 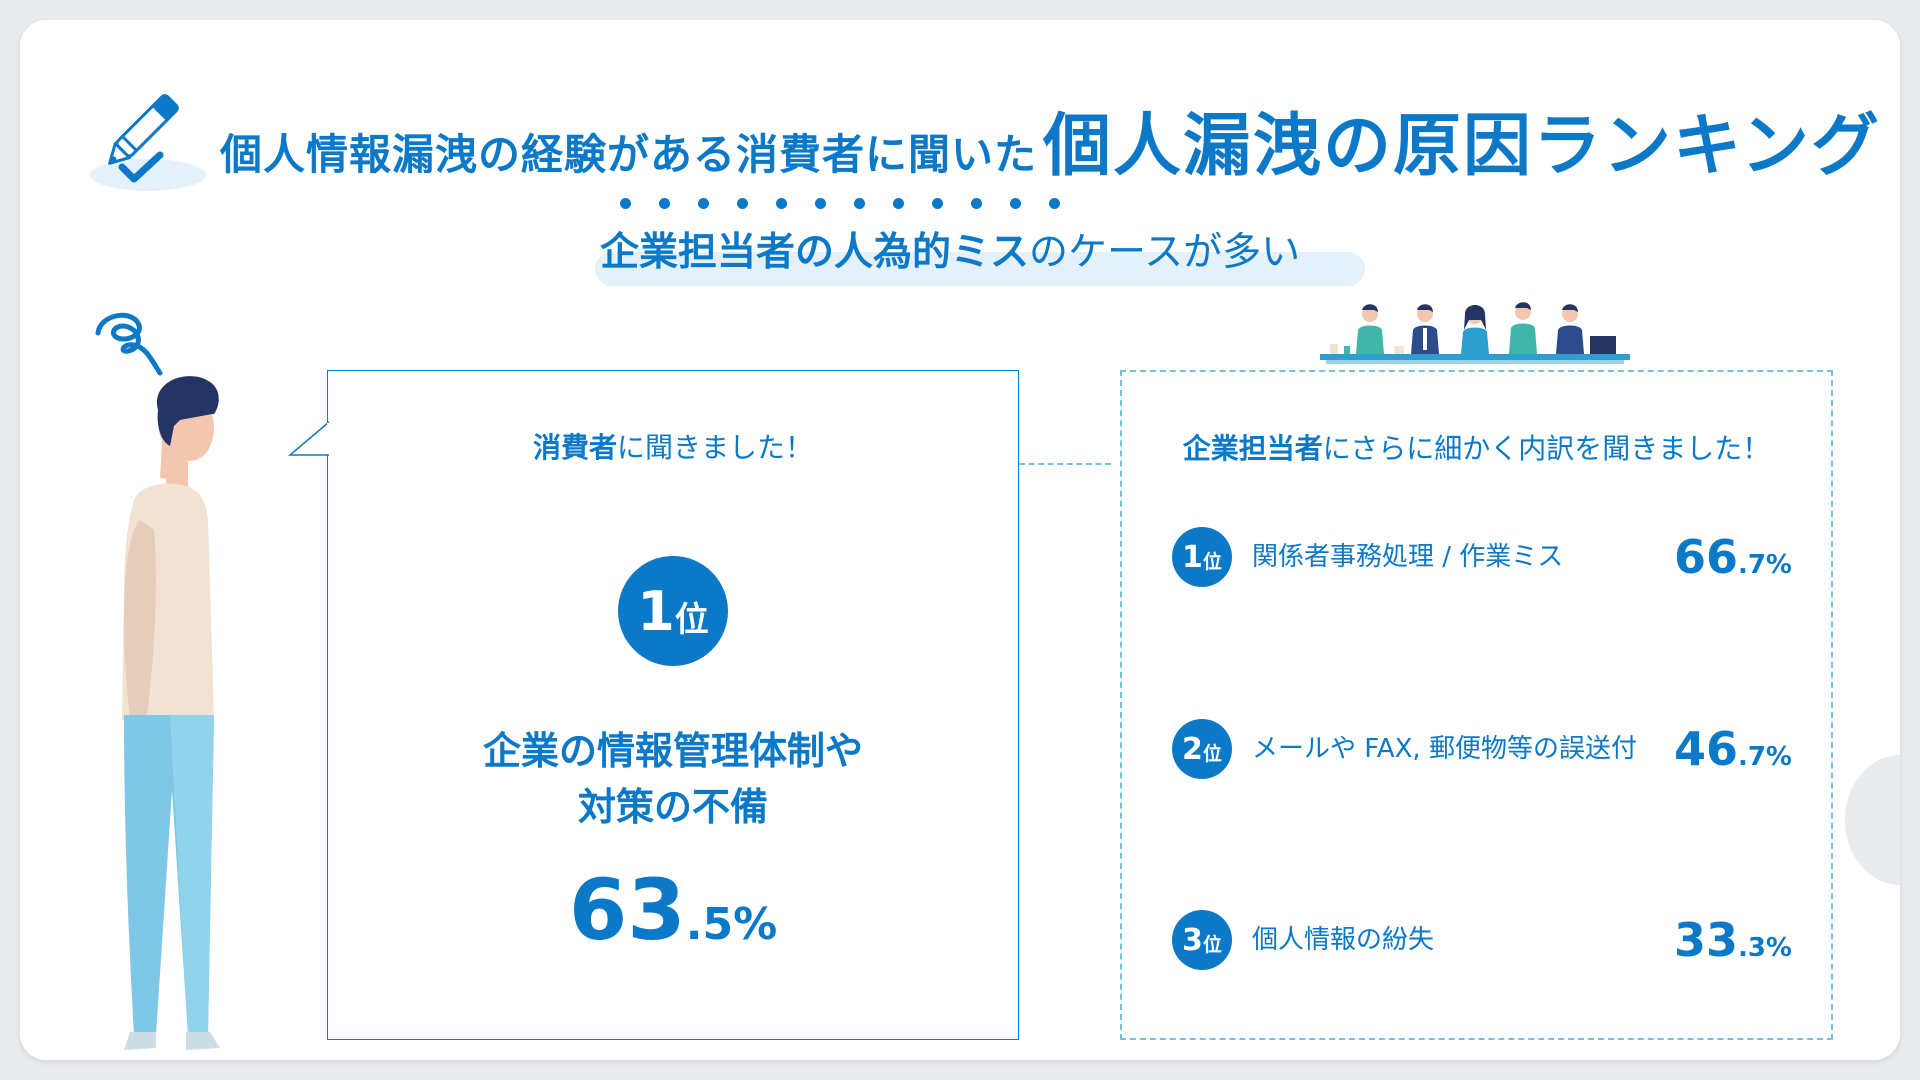 I want to click on page-title: 個人情報漏洩の経験がある消費者に聞いた 個人漏洩の原因ランキング, so click(x=1050, y=138).